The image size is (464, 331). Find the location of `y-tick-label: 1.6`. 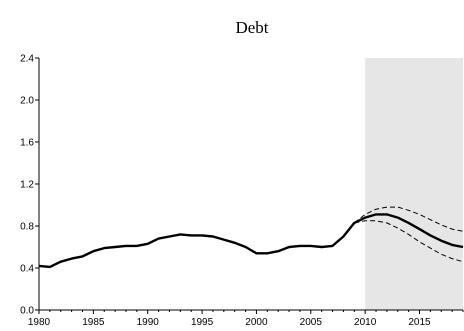

y-tick-label: 1.6 is located at coordinates (27, 143).